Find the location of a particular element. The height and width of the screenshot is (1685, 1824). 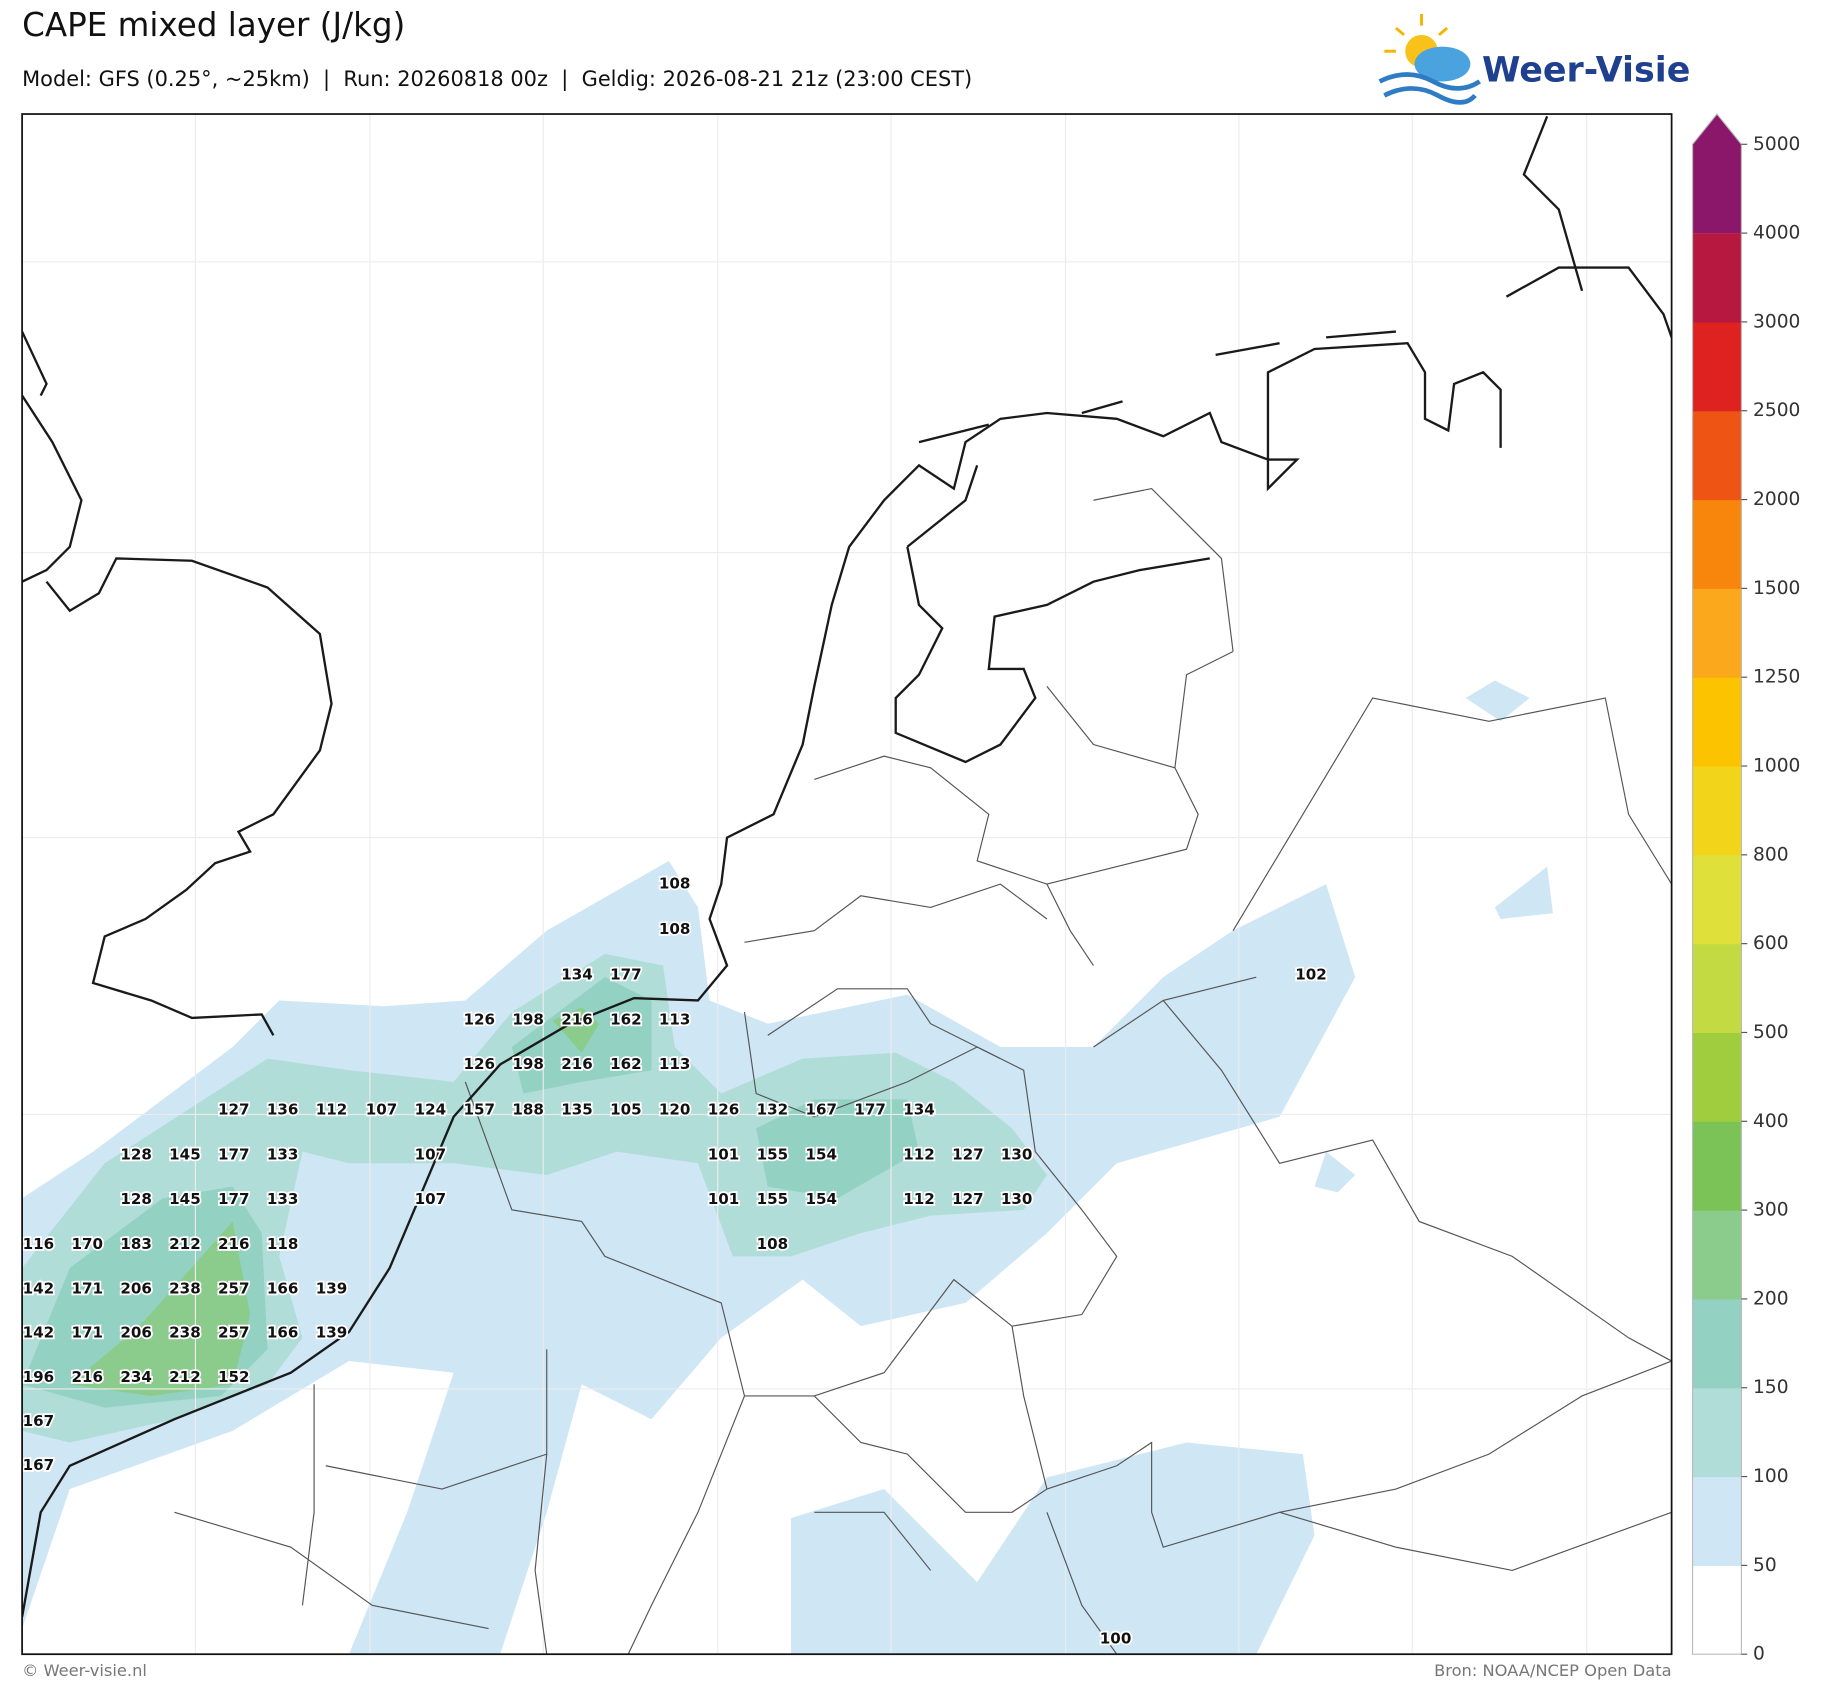

cape-label: 183 is located at coordinates (136, 1244).